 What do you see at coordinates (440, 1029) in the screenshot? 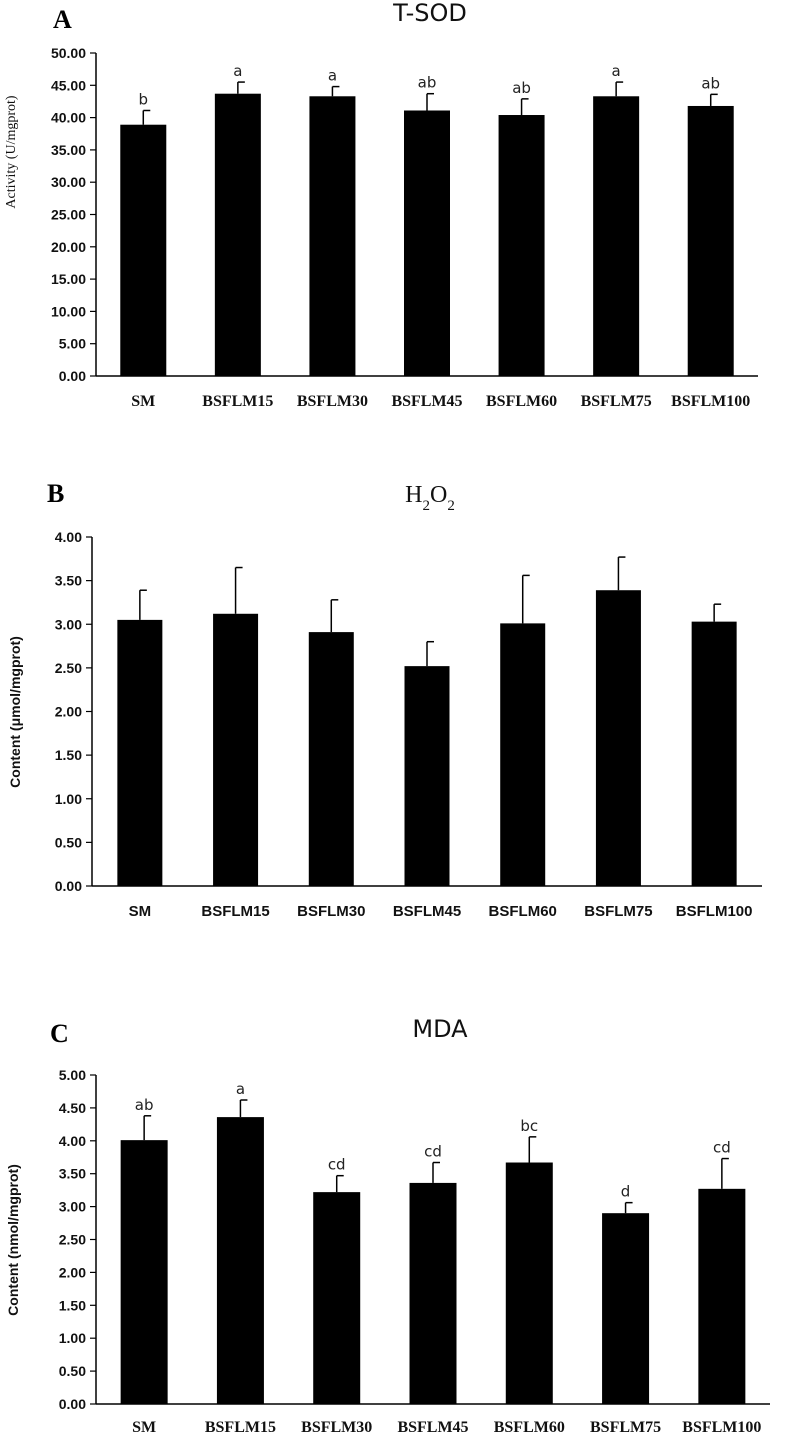
I see `panel-c-title: MDA` at bounding box center [440, 1029].